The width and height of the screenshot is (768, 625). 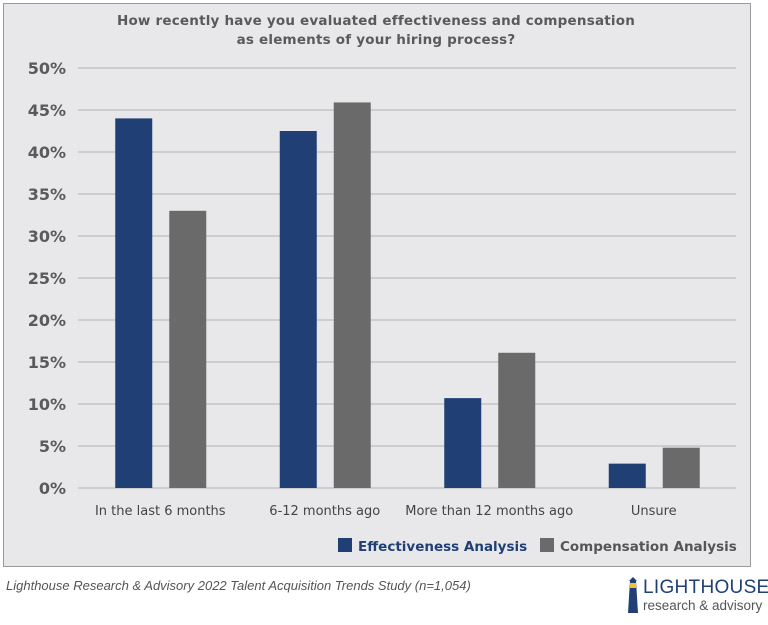 What do you see at coordinates (376, 40) in the screenshot?
I see `chart-title-line-2: as elements of your hiring process?` at bounding box center [376, 40].